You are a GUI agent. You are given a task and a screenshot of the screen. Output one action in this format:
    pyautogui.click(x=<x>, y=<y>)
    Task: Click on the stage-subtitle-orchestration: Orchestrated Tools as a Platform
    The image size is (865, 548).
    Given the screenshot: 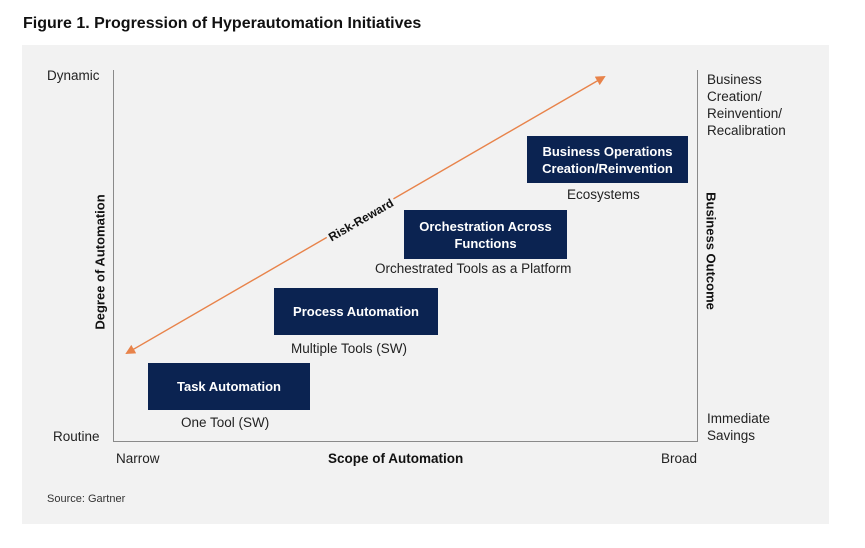 What is the action you would take?
    pyautogui.click(x=473, y=268)
    